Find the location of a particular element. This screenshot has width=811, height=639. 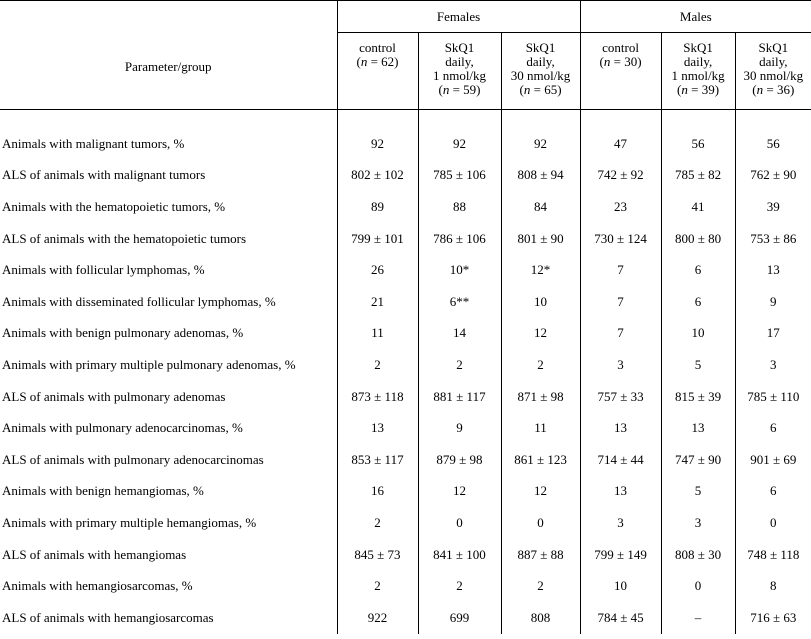

table-cell: 879 ± 98 is located at coordinates (459, 459).